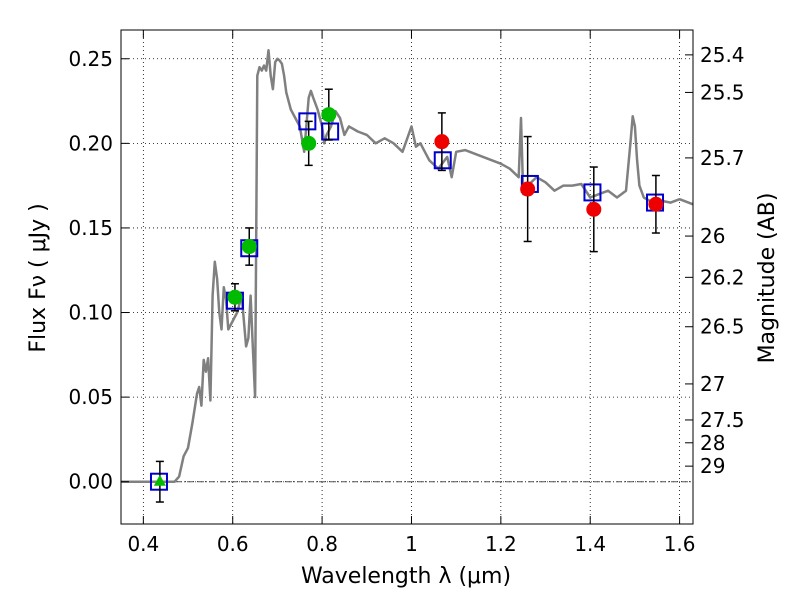 The height and width of the screenshot is (600, 800). I want to click on x-axis-label: Wavelength λ (μm), so click(406, 576).